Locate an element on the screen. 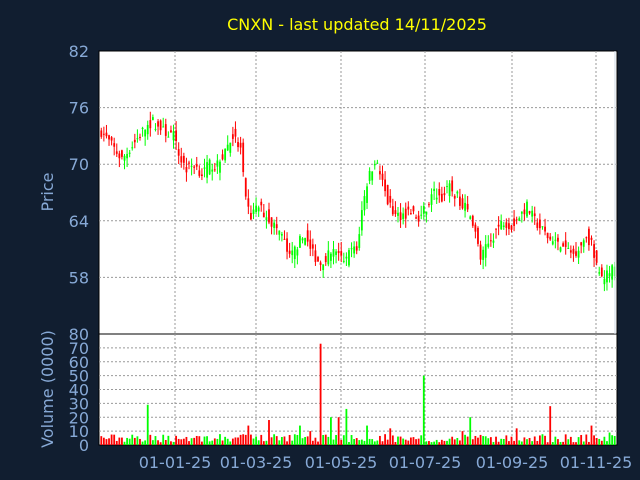 Image resolution: width=640 pixels, height=480 pixels. x-tick-label: 01-09-25 is located at coordinates (512, 462).